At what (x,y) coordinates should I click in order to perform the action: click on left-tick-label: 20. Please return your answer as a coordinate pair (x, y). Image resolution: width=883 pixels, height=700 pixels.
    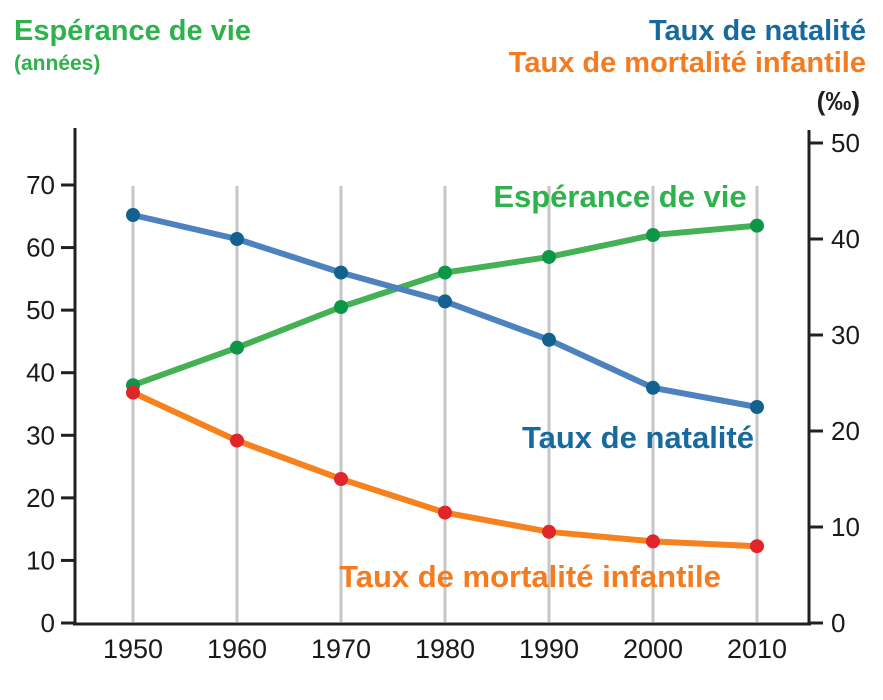
    Looking at the image, I should click on (40, 498).